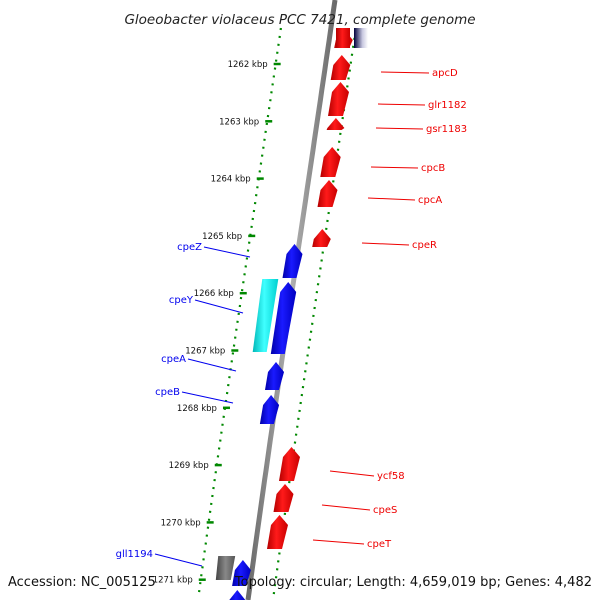  Describe the element at coordinates (189, 247) in the screenshot. I see `gene-label-cpeZ: cpeZ` at that location.